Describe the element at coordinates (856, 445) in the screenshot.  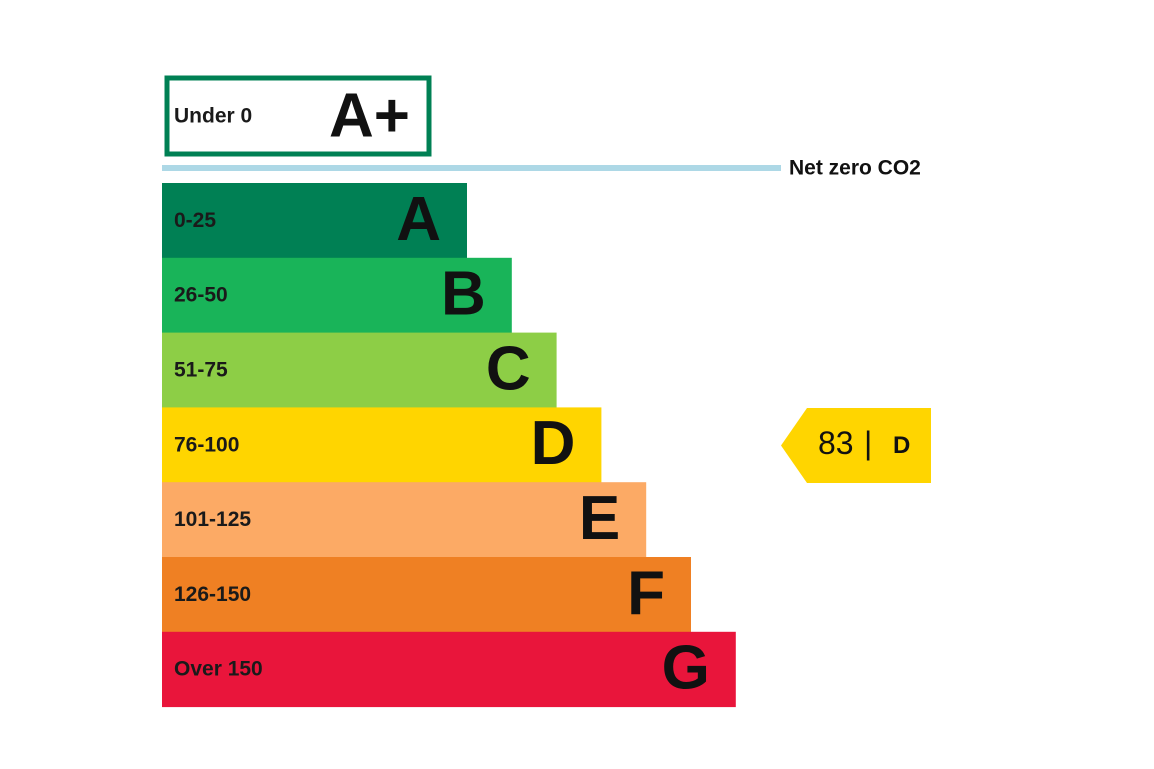
I see `rating-arrow` at that location.